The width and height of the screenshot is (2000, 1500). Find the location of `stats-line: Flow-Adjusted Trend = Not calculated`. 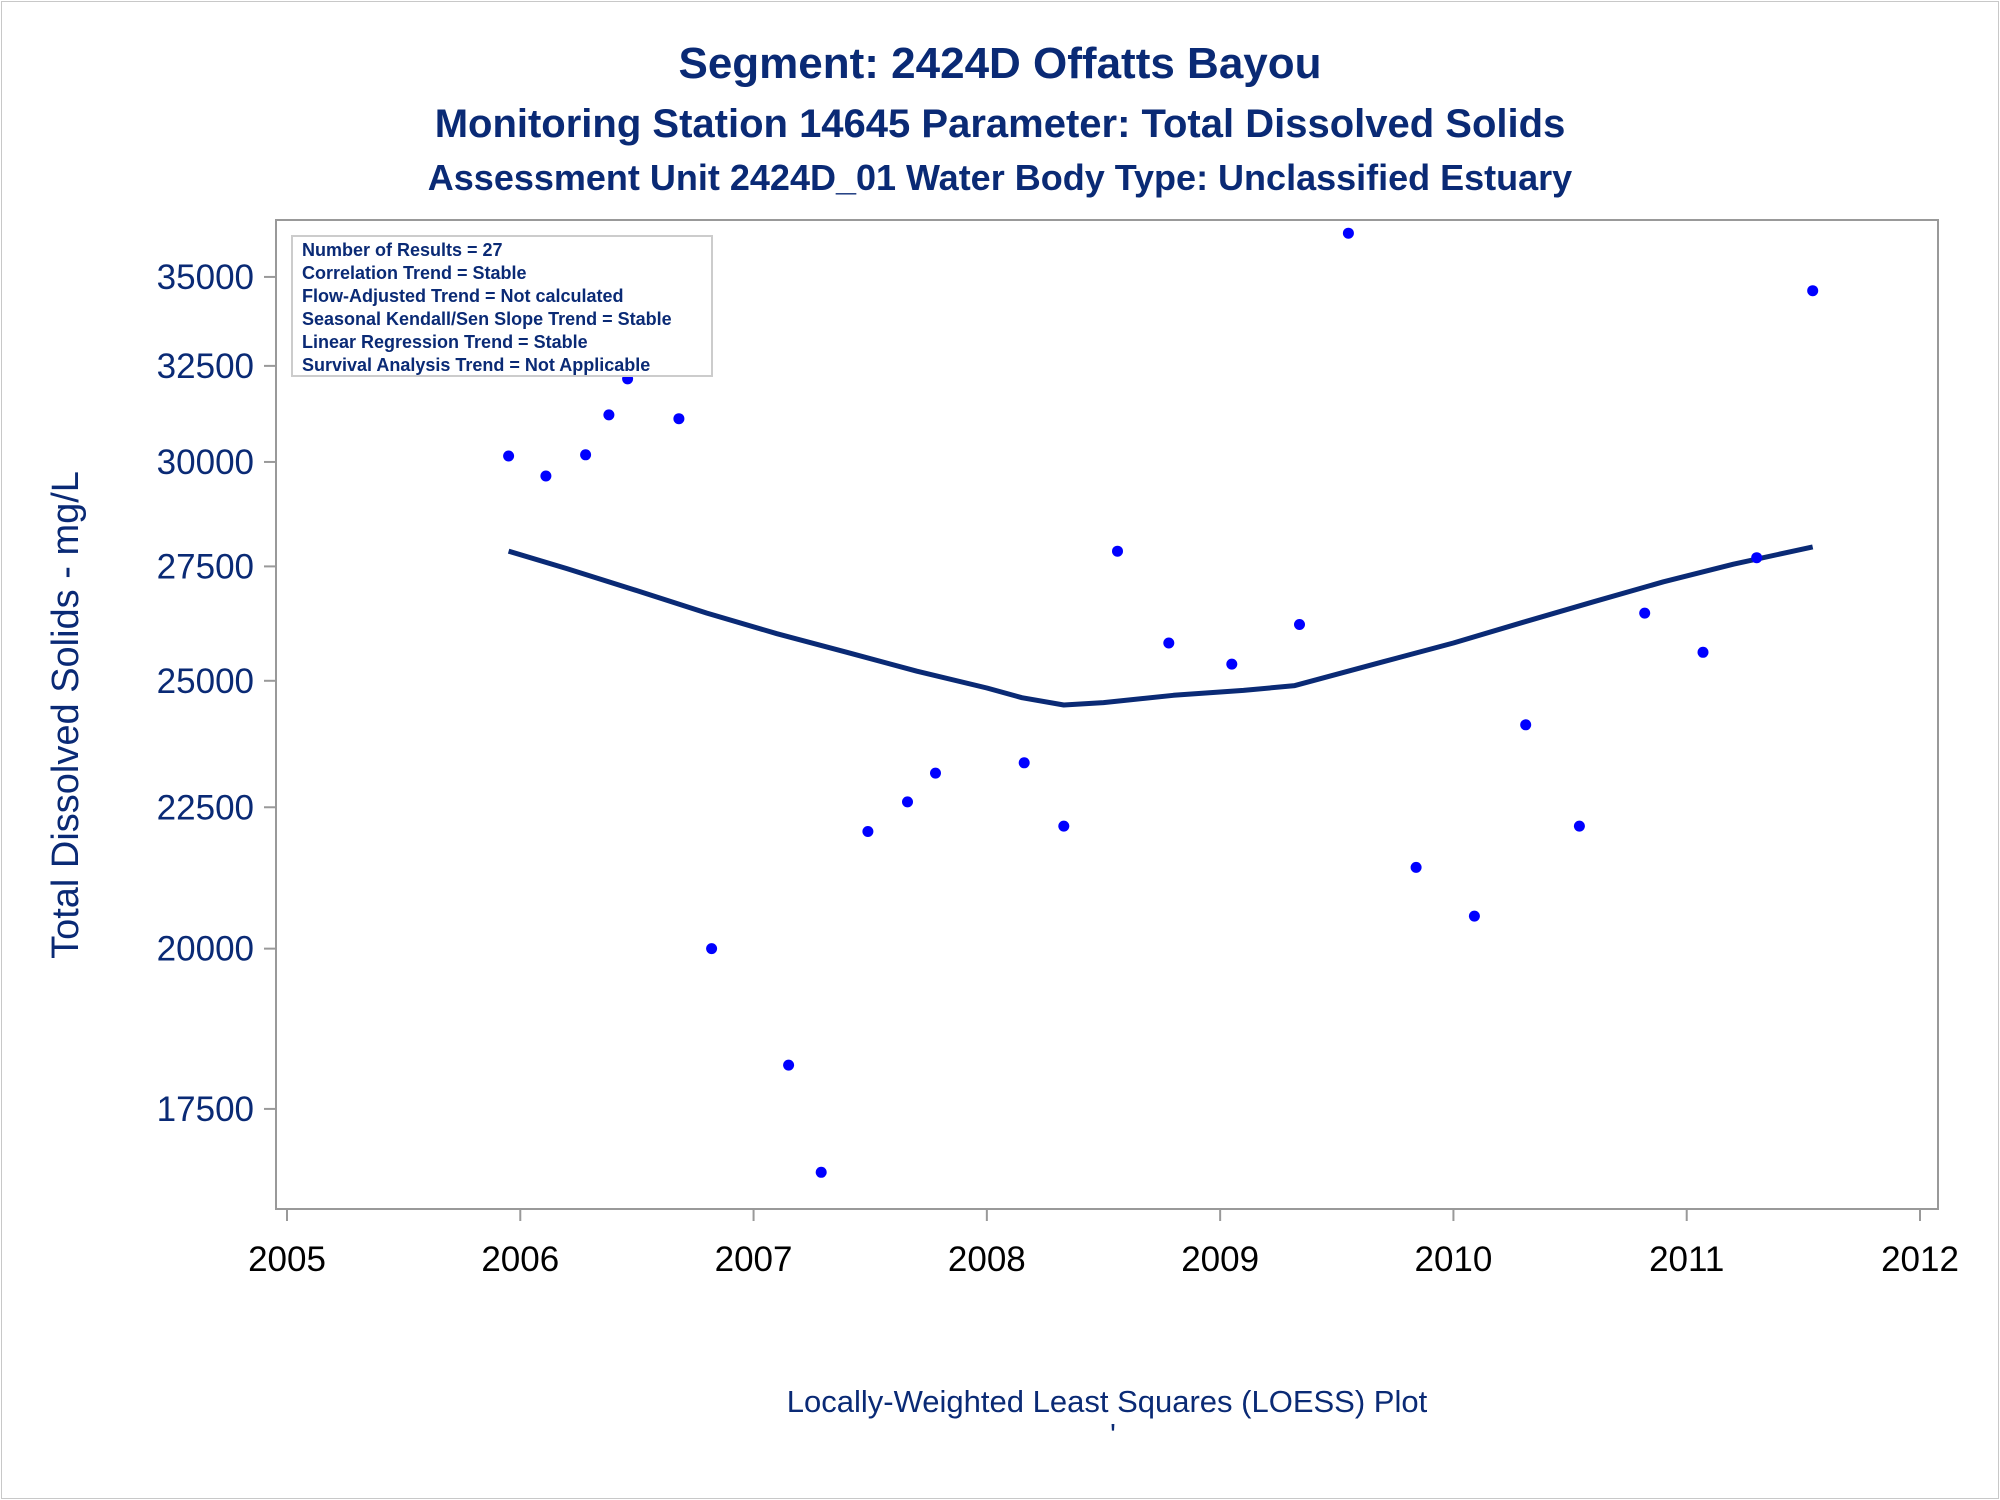

stats-line: Flow-Adjusted Trend = Not calculated is located at coordinates (463, 296).